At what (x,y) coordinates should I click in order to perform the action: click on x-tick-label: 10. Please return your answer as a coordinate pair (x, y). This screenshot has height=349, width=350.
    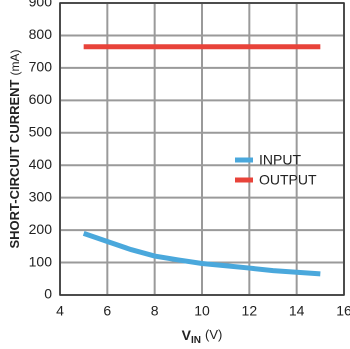
    Looking at the image, I should click on (202, 311).